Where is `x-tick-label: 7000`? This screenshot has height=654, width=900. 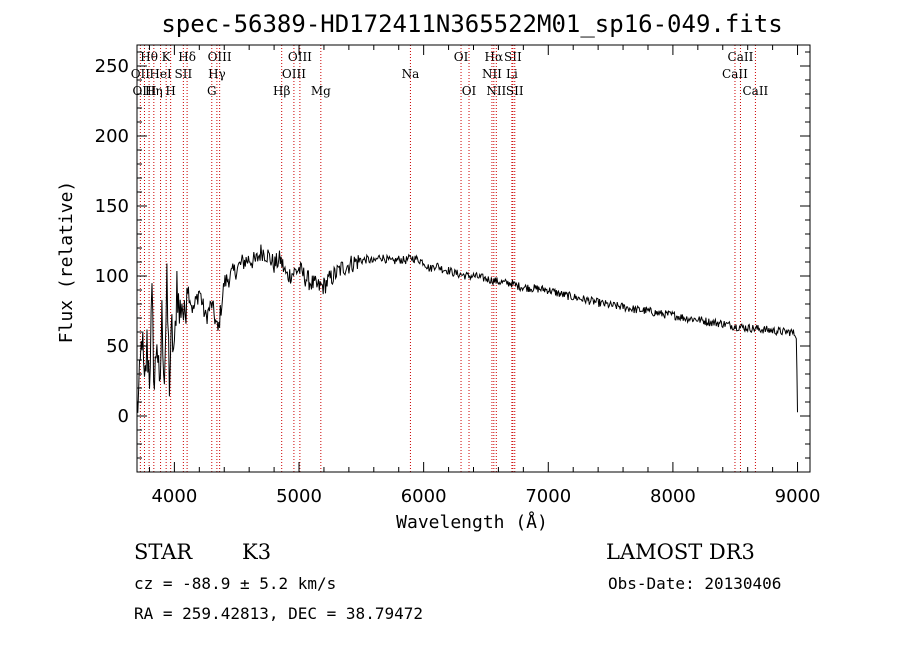 x-tick-label: 7000 is located at coordinates (548, 496).